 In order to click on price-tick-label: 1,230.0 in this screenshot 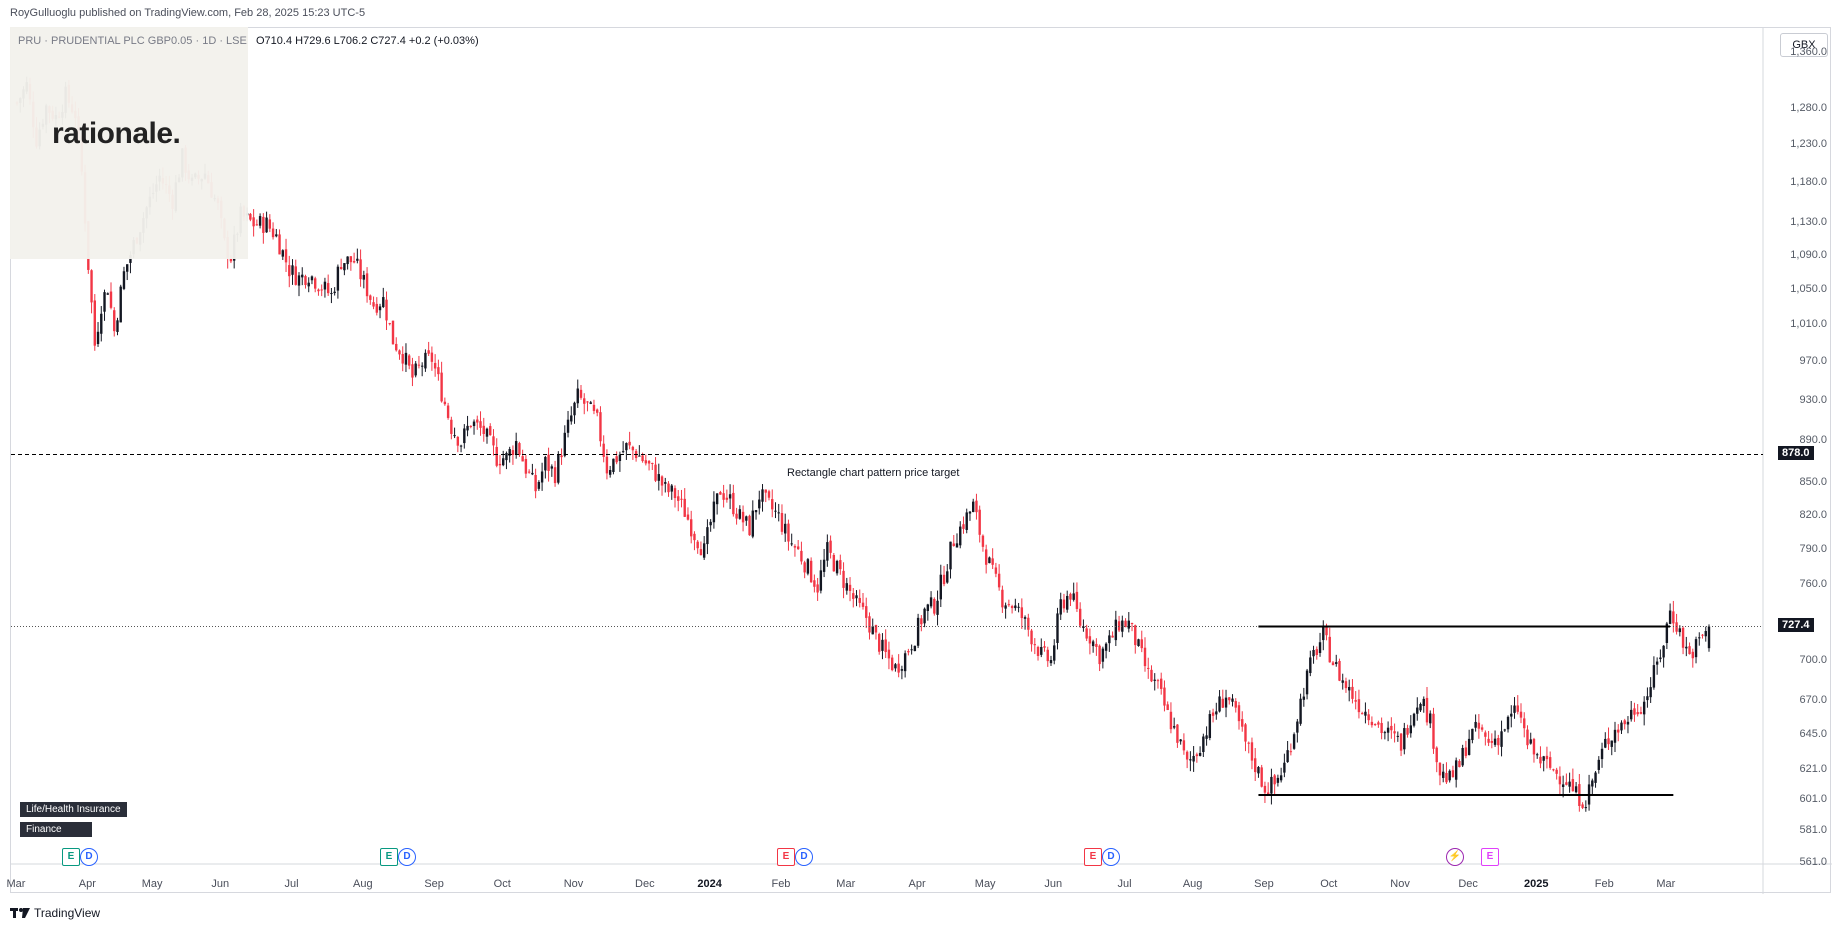, I will do `click(1808, 144)`.